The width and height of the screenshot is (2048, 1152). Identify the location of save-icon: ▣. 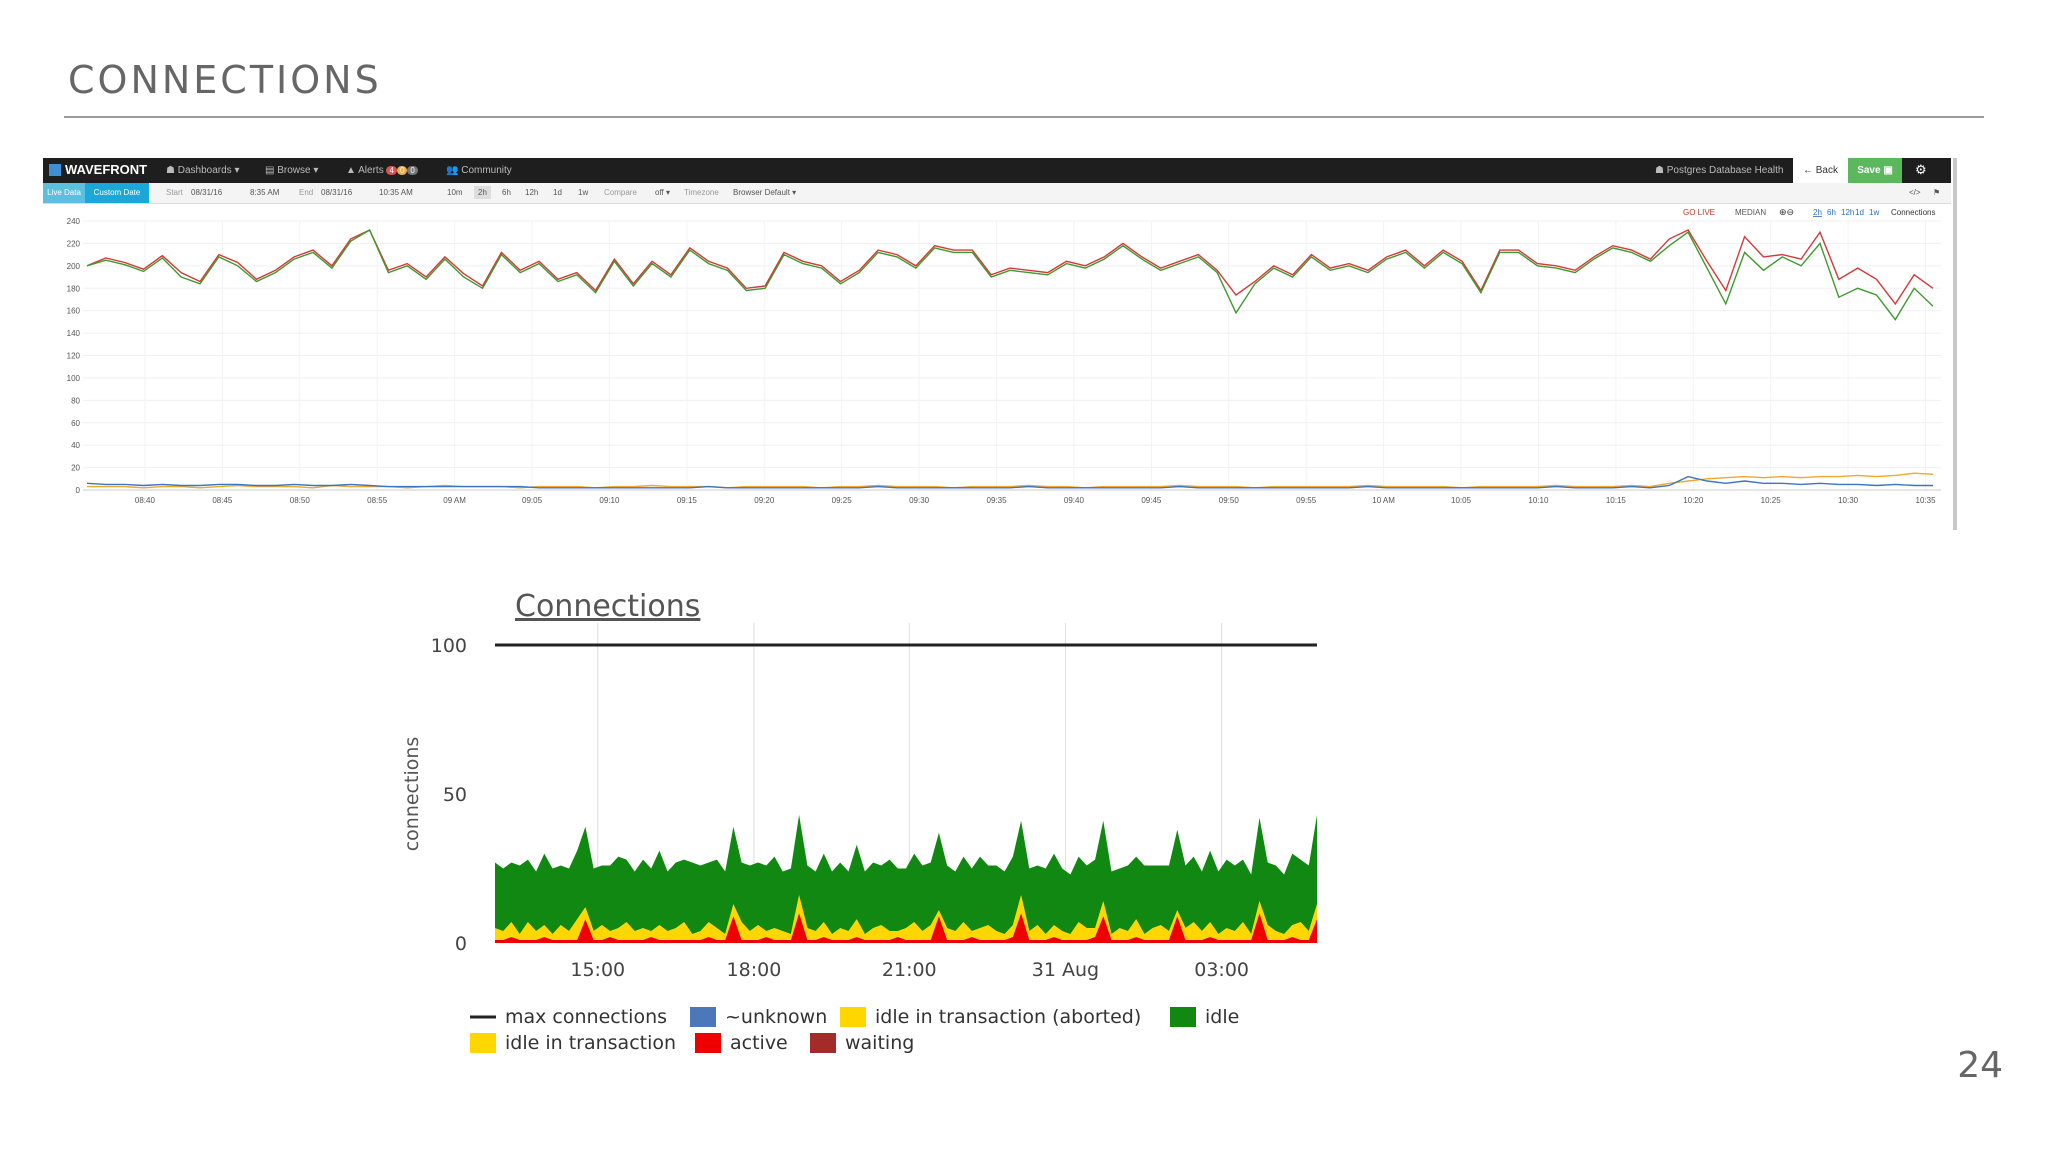
(1888, 170).